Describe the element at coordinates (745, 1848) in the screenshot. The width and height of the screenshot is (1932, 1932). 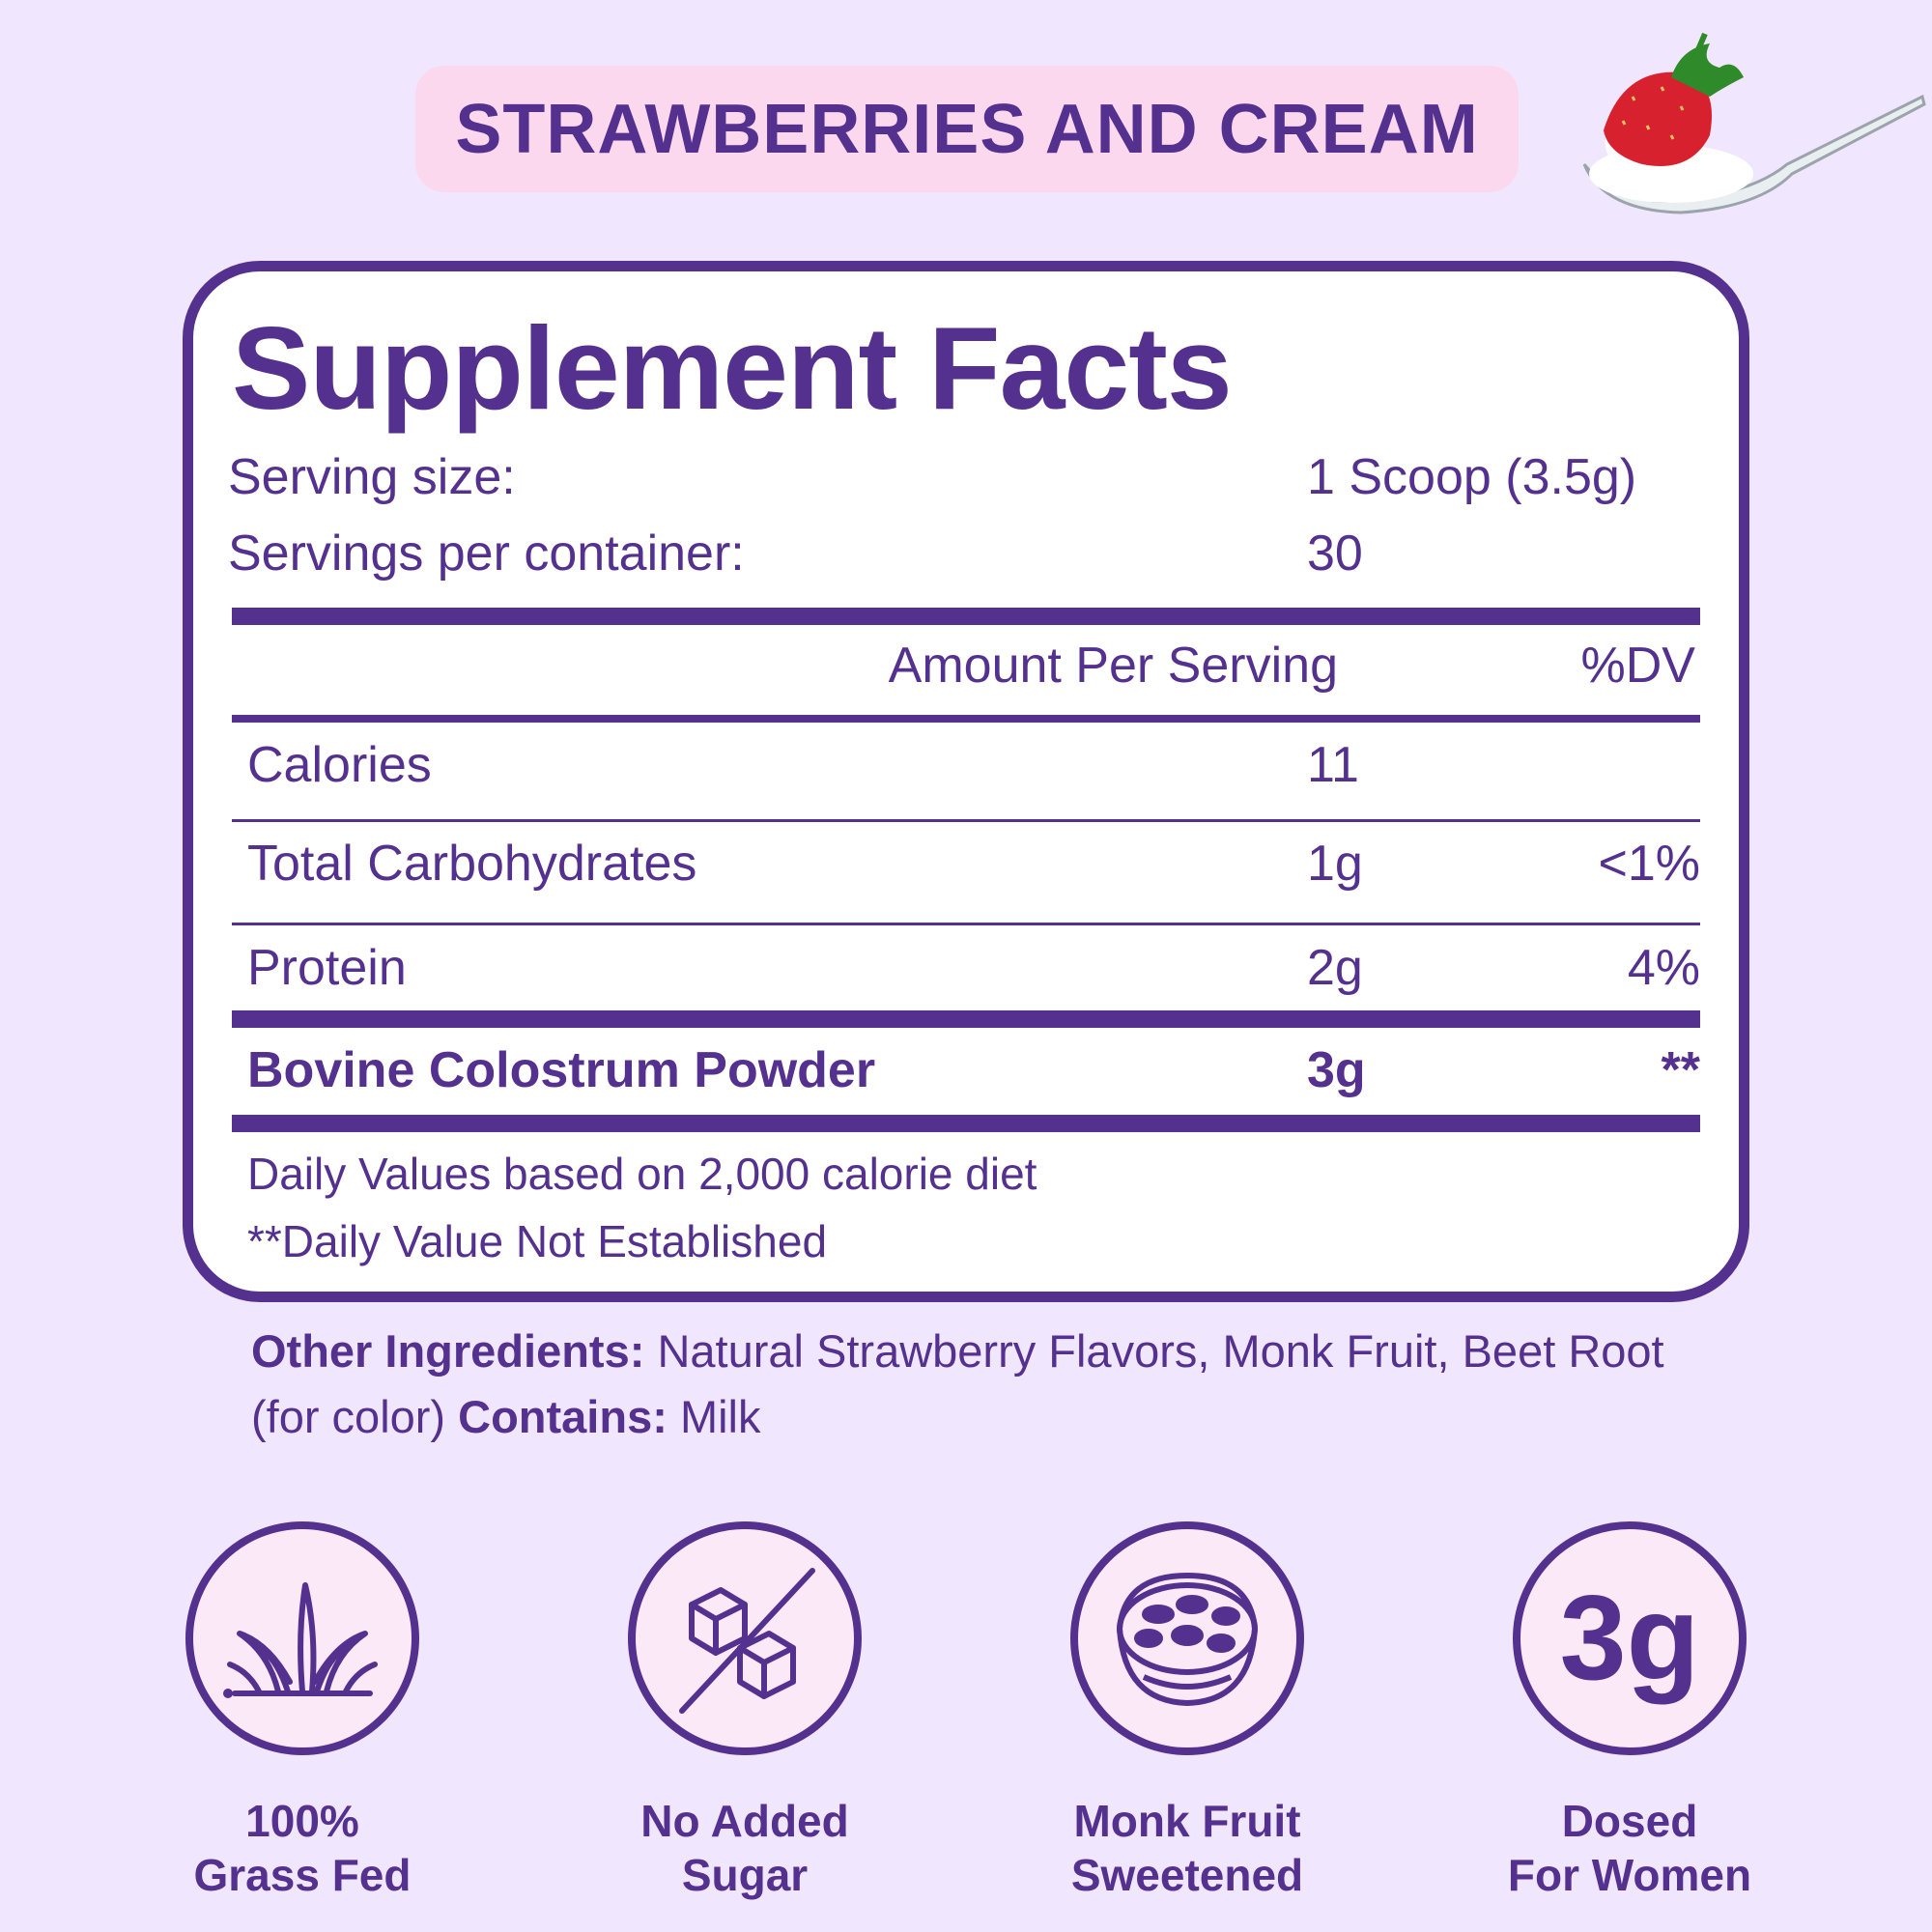
I see `feature-label: No Added Sugar` at that location.